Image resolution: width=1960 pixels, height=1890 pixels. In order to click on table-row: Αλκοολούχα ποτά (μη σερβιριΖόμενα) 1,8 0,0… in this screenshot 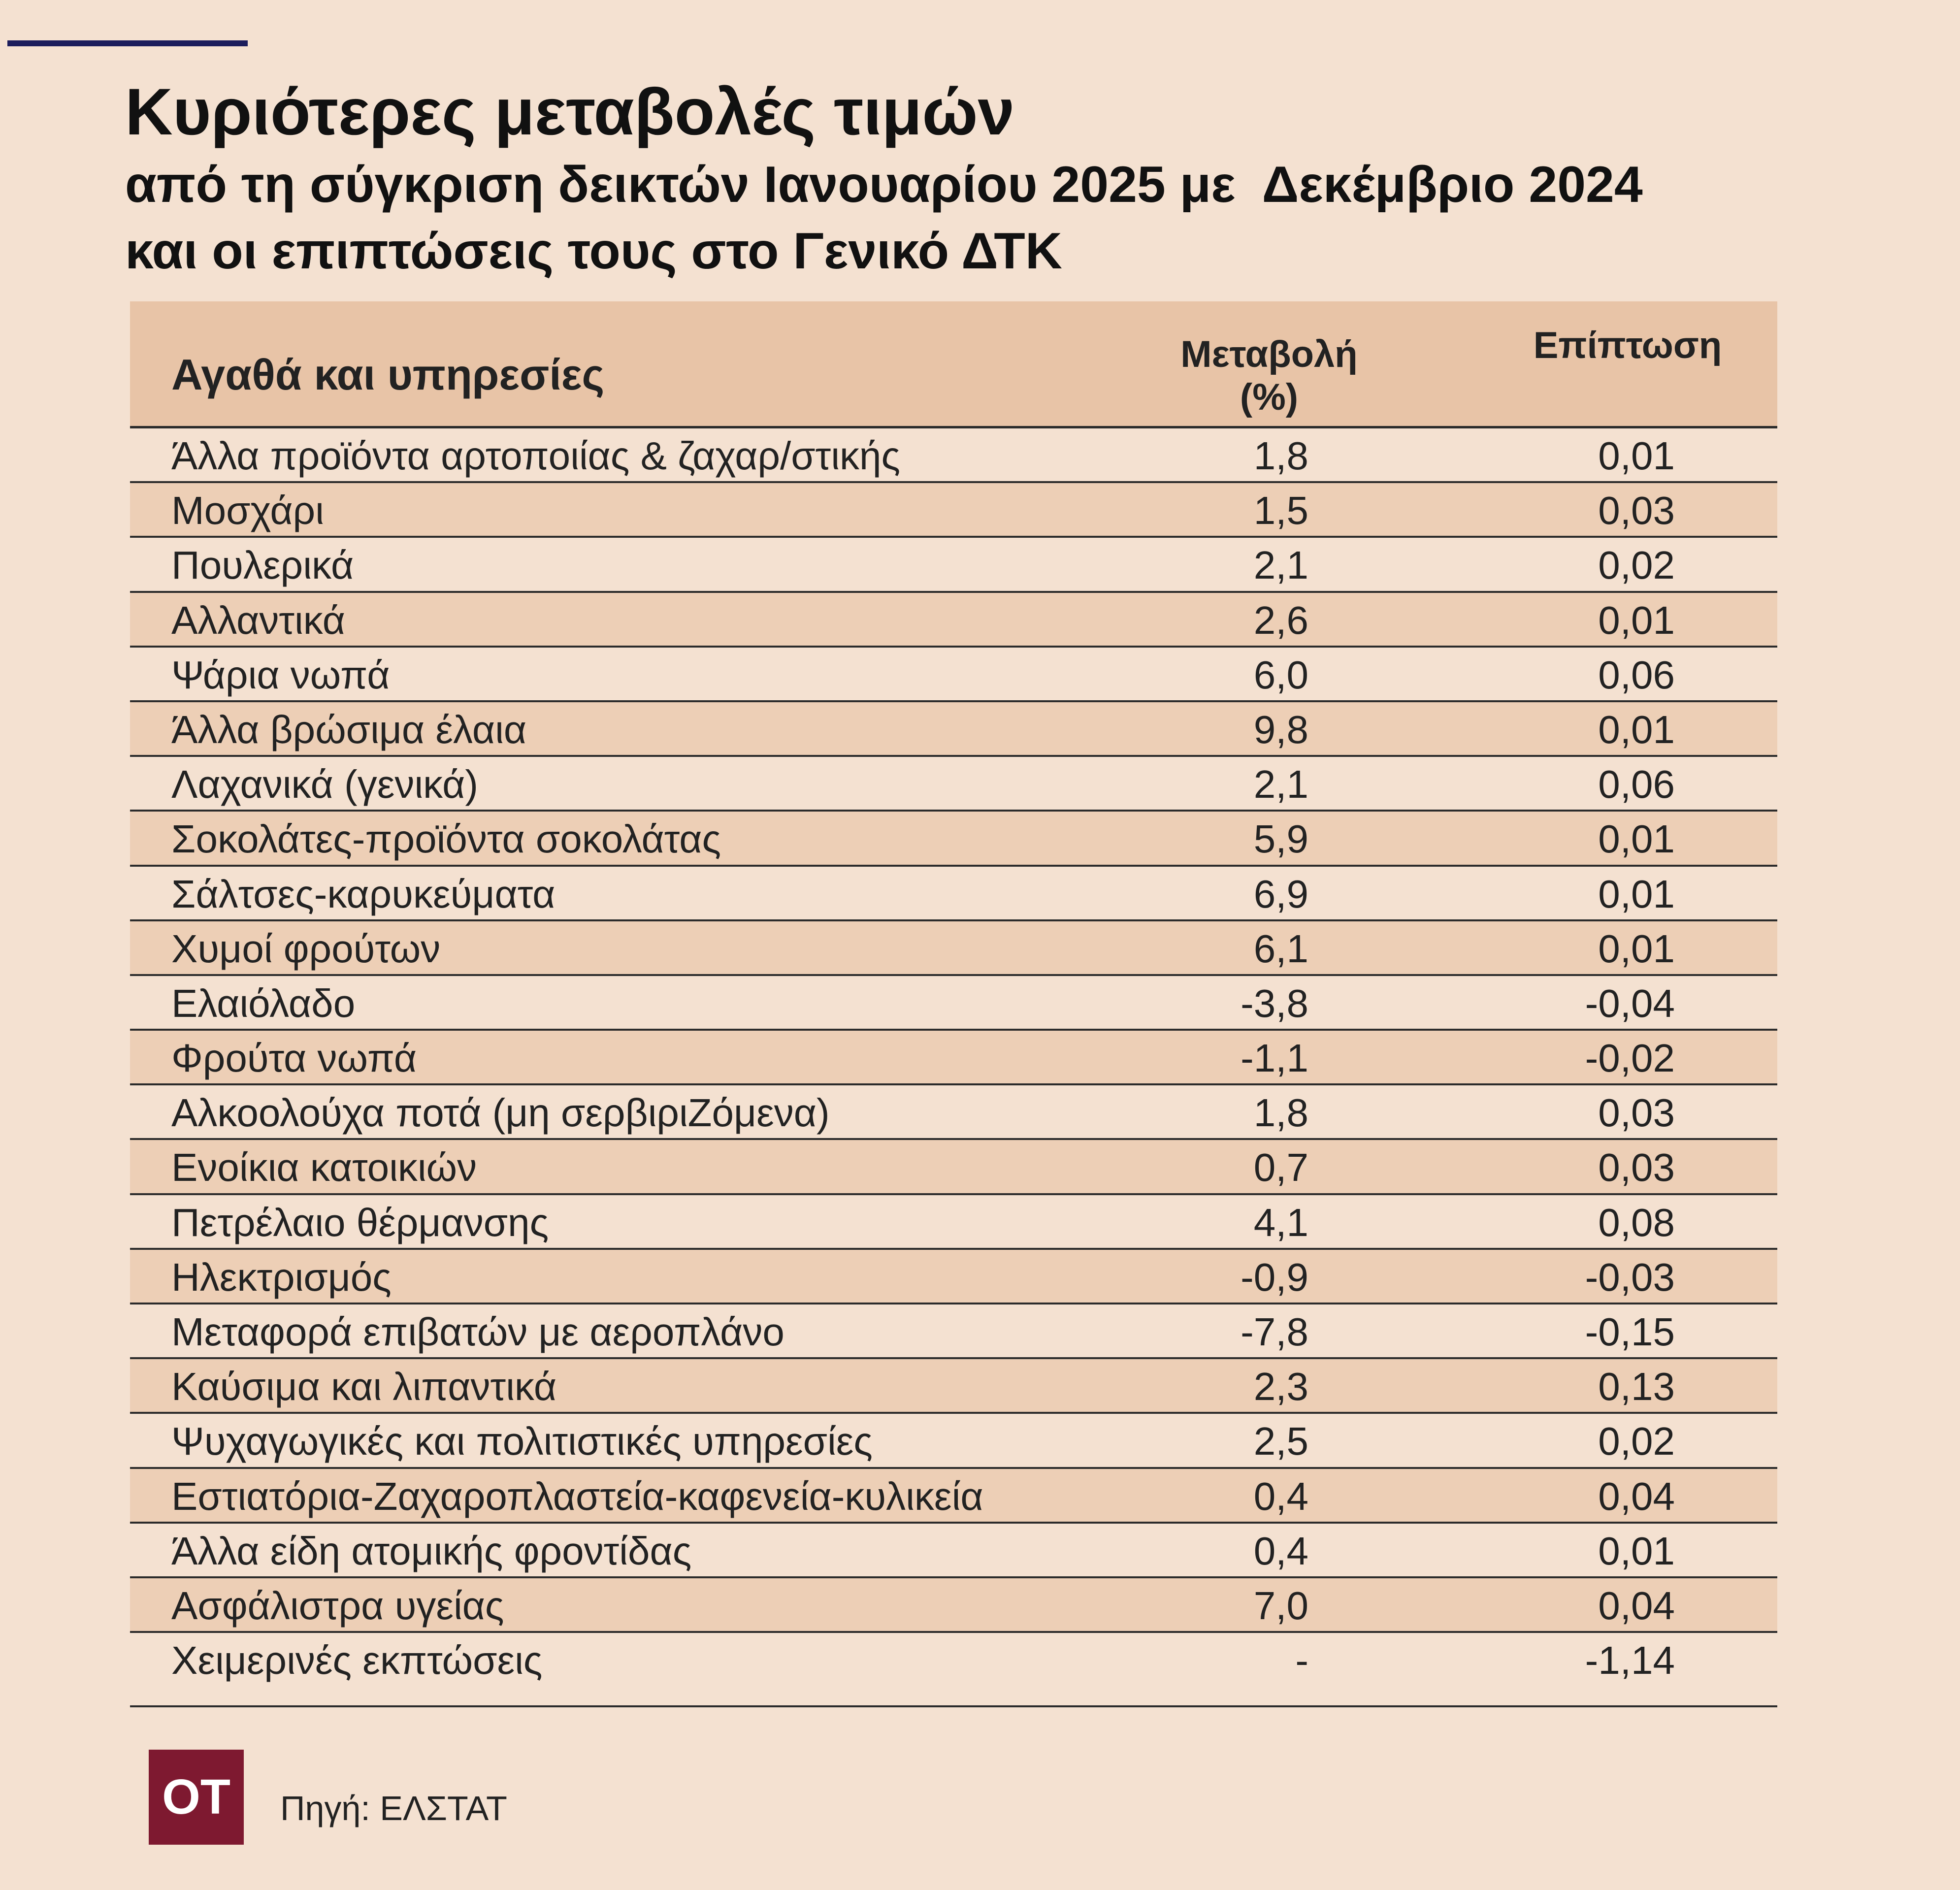, I will do `click(954, 1113)`.